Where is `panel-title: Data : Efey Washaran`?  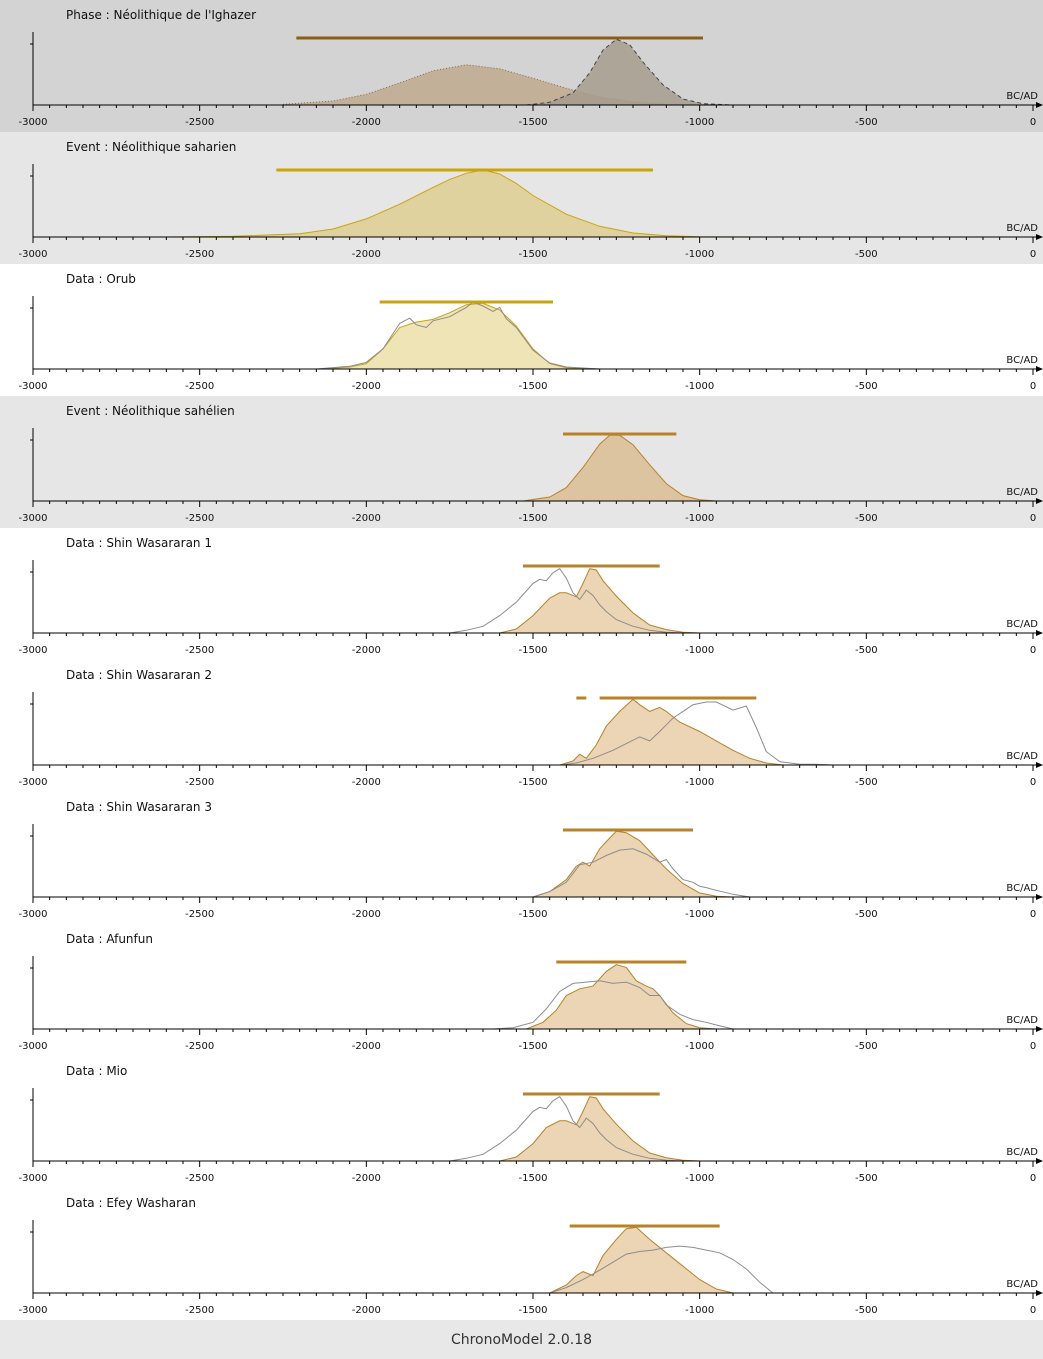 panel-title: Data : Efey Washaran is located at coordinates (131, 1203).